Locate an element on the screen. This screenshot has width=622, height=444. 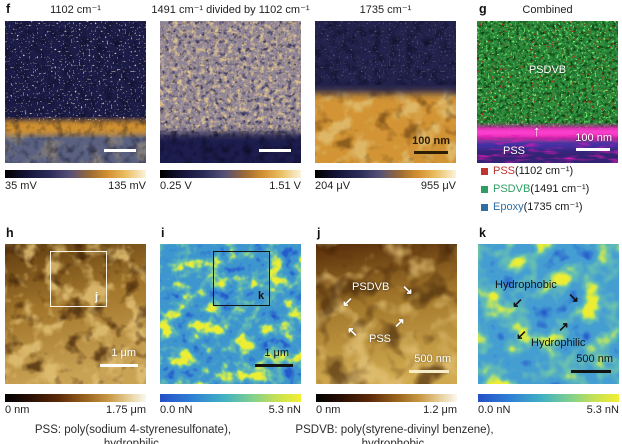
afm-adhesion-i-image is located at coordinates (230, 314).